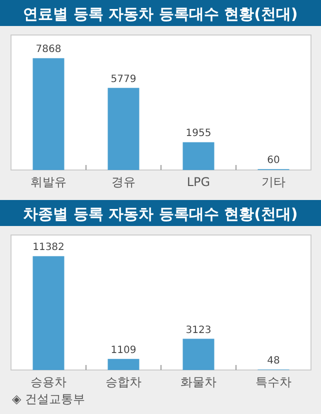 This screenshot has height=414, width=321. What do you see at coordinates (160, 214) in the screenshot?
I see `chart-title: 차종별 등록 자동차 등록대수 현황(천대)` at bounding box center [160, 214].